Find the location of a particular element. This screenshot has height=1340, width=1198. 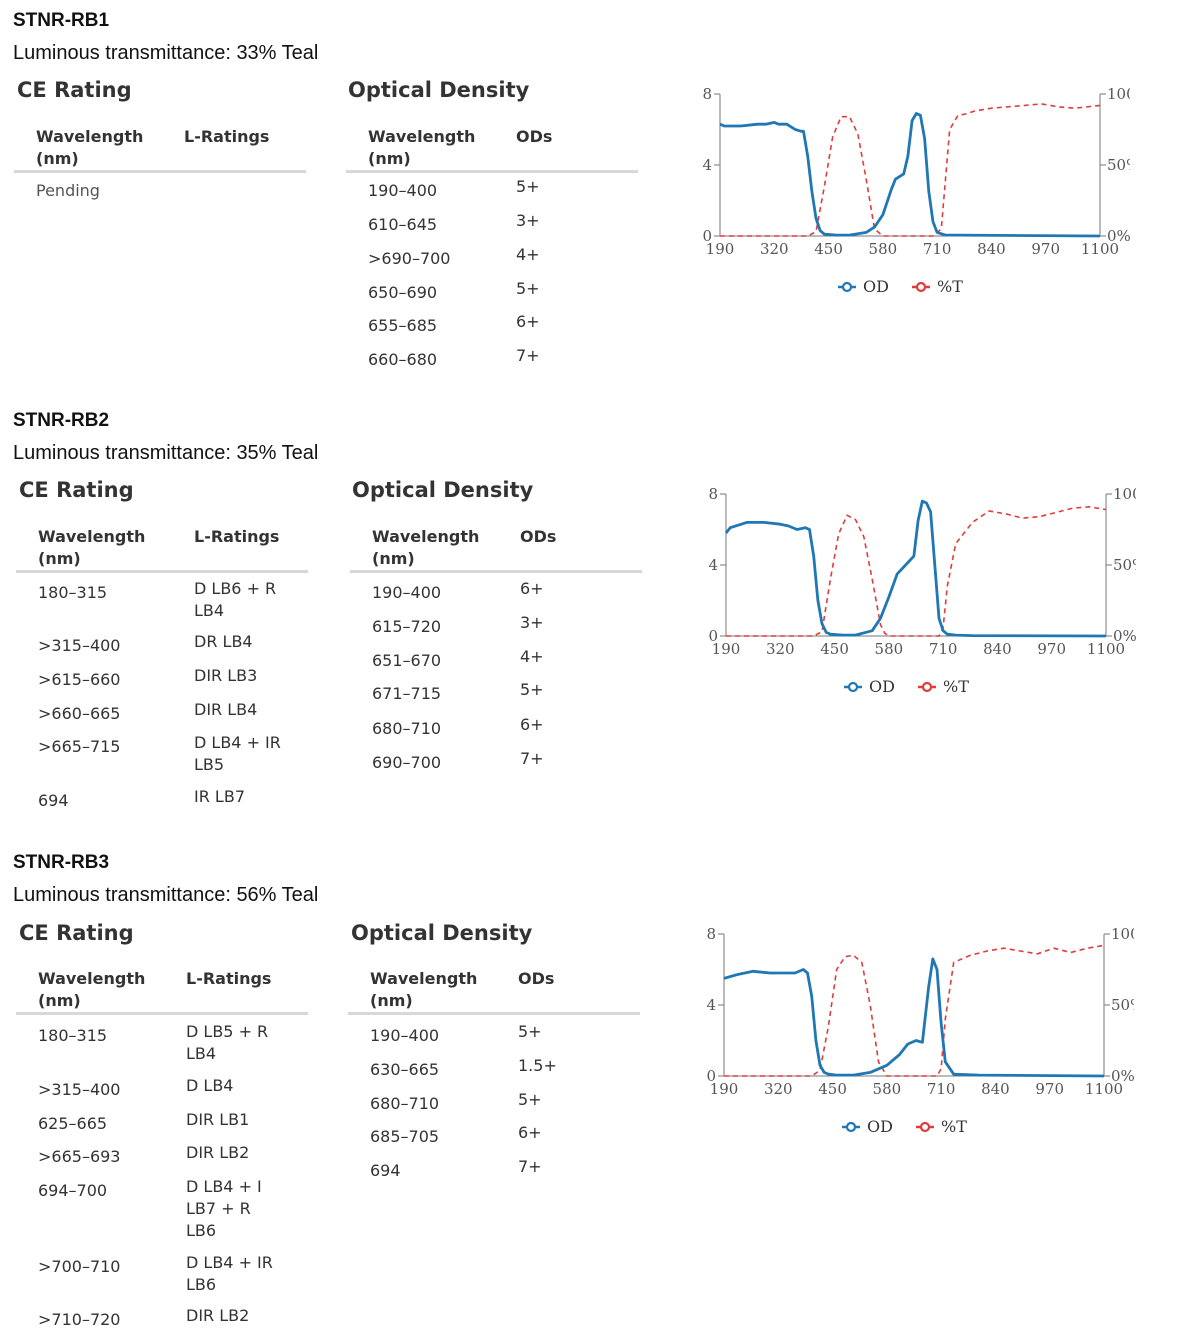

wavelength-cell: 630–665 is located at coordinates (405, 1069).